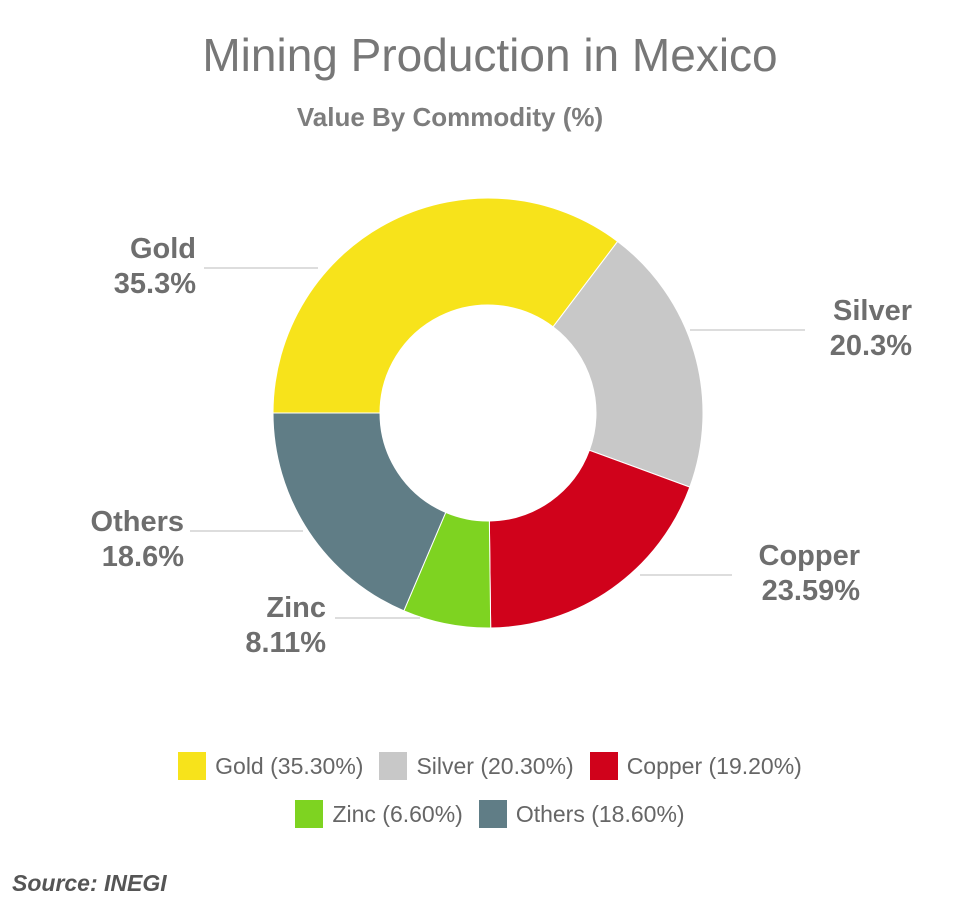 Image resolution: width=980 pixels, height=922 pixels. Describe the element at coordinates (450, 117) in the screenshot. I see `chart-subtitle: Value By Commodity (%)` at that location.